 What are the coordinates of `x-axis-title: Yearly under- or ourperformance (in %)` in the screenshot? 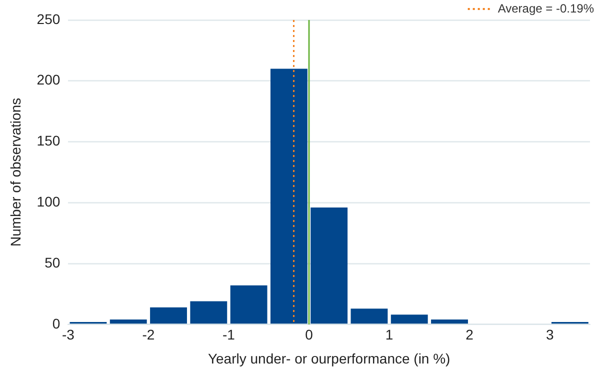 It's located at (329, 358).